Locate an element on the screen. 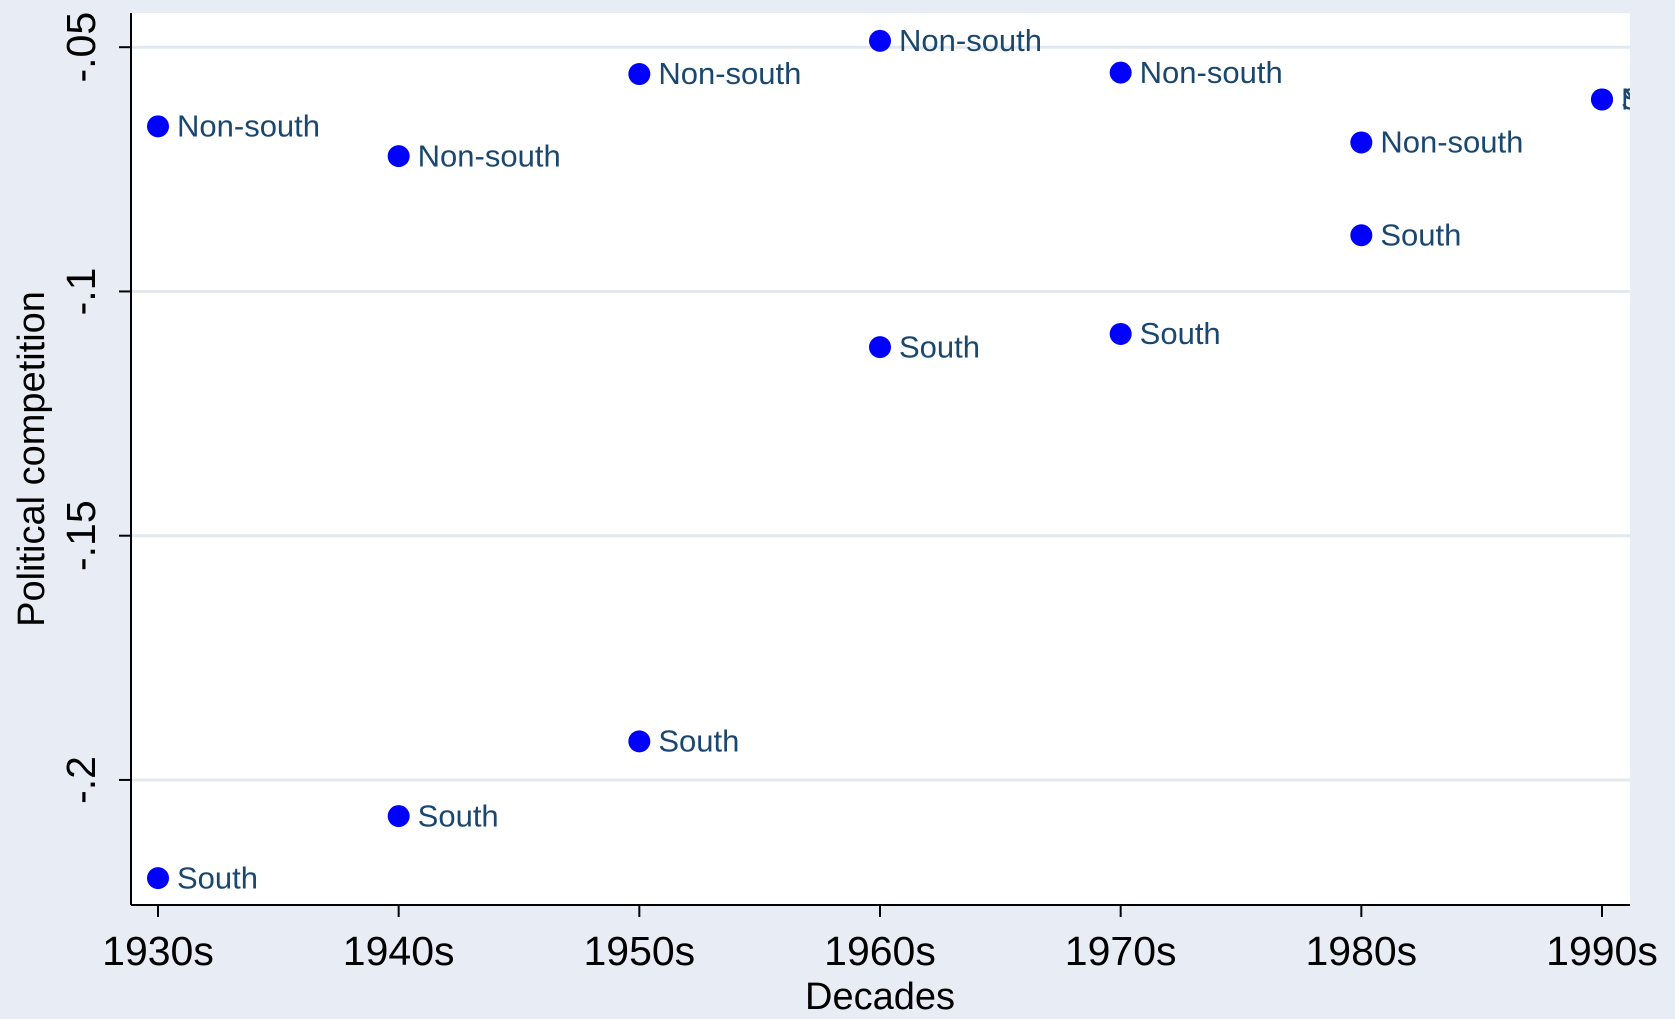 This screenshot has width=1675, height=1019. y-tick-label: -.2 is located at coordinates (81, 780).